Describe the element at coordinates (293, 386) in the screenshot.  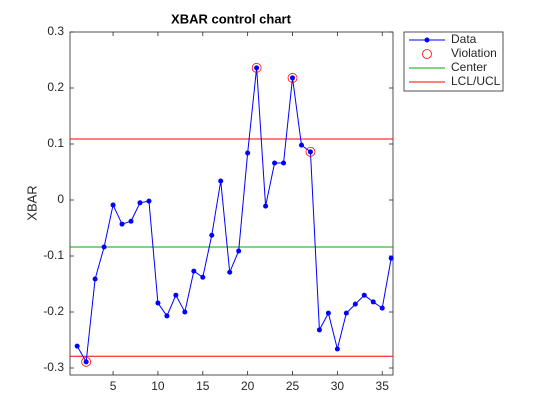
I see `x-tick-label: 25` at that location.